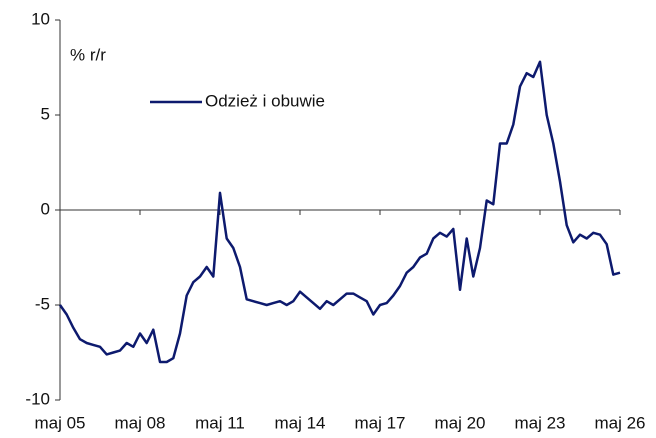  What do you see at coordinates (59, 422) in the screenshot?
I see `x-tick-label: maj 05` at bounding box center [59, 422].